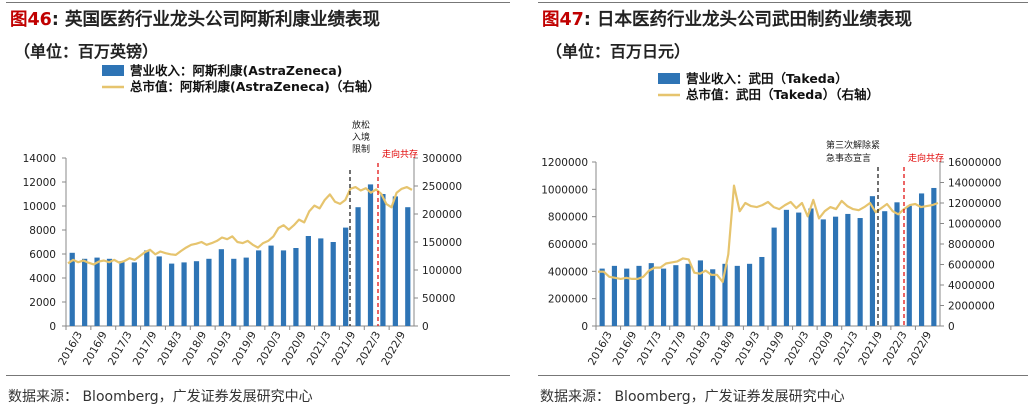 This screenshot has height=416, width=1028. I want to click on y-tick-label: 14000, so click(39, 159).